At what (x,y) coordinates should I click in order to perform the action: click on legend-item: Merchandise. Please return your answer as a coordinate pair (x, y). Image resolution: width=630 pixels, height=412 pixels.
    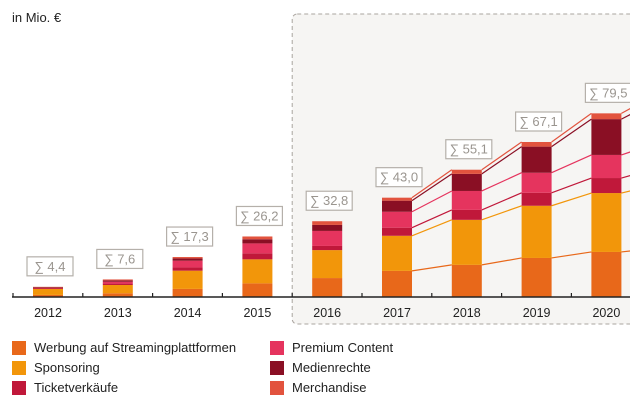
    Looking at the image, I should click on (318, 387).